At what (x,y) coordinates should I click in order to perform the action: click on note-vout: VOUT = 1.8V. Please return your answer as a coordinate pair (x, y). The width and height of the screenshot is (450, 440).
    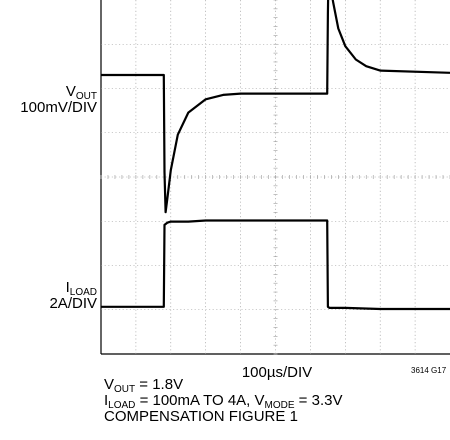
    Looking at the image, I should click on (144, 385).